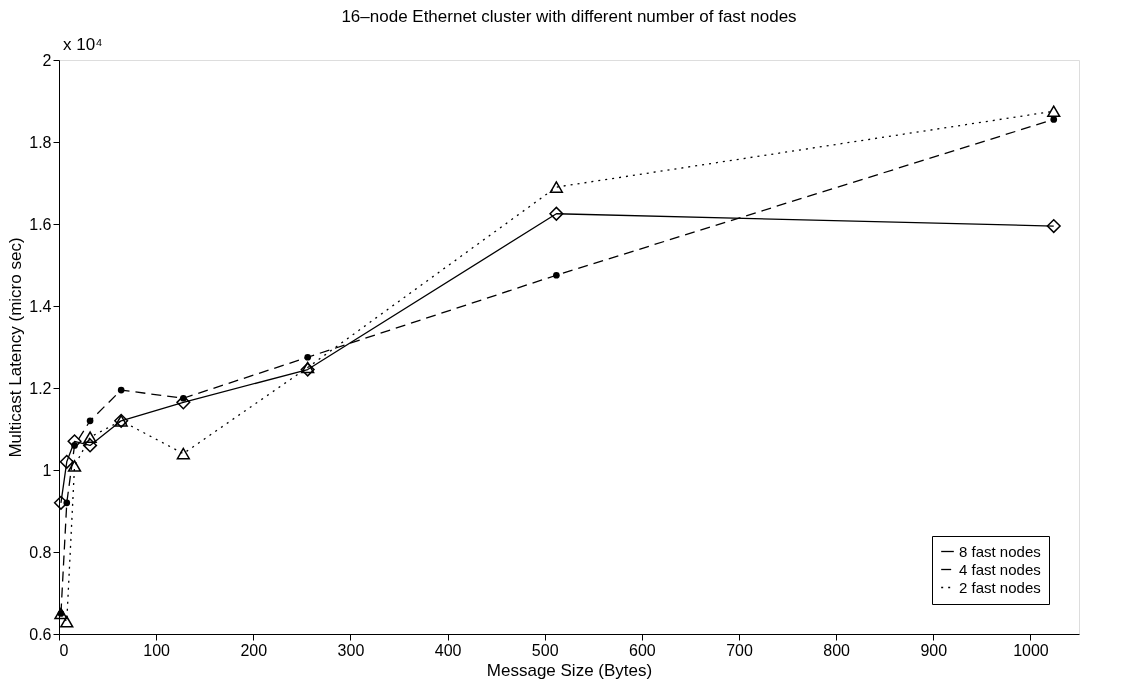  I want to click on x-tick-label: 400, so click(448, 650).